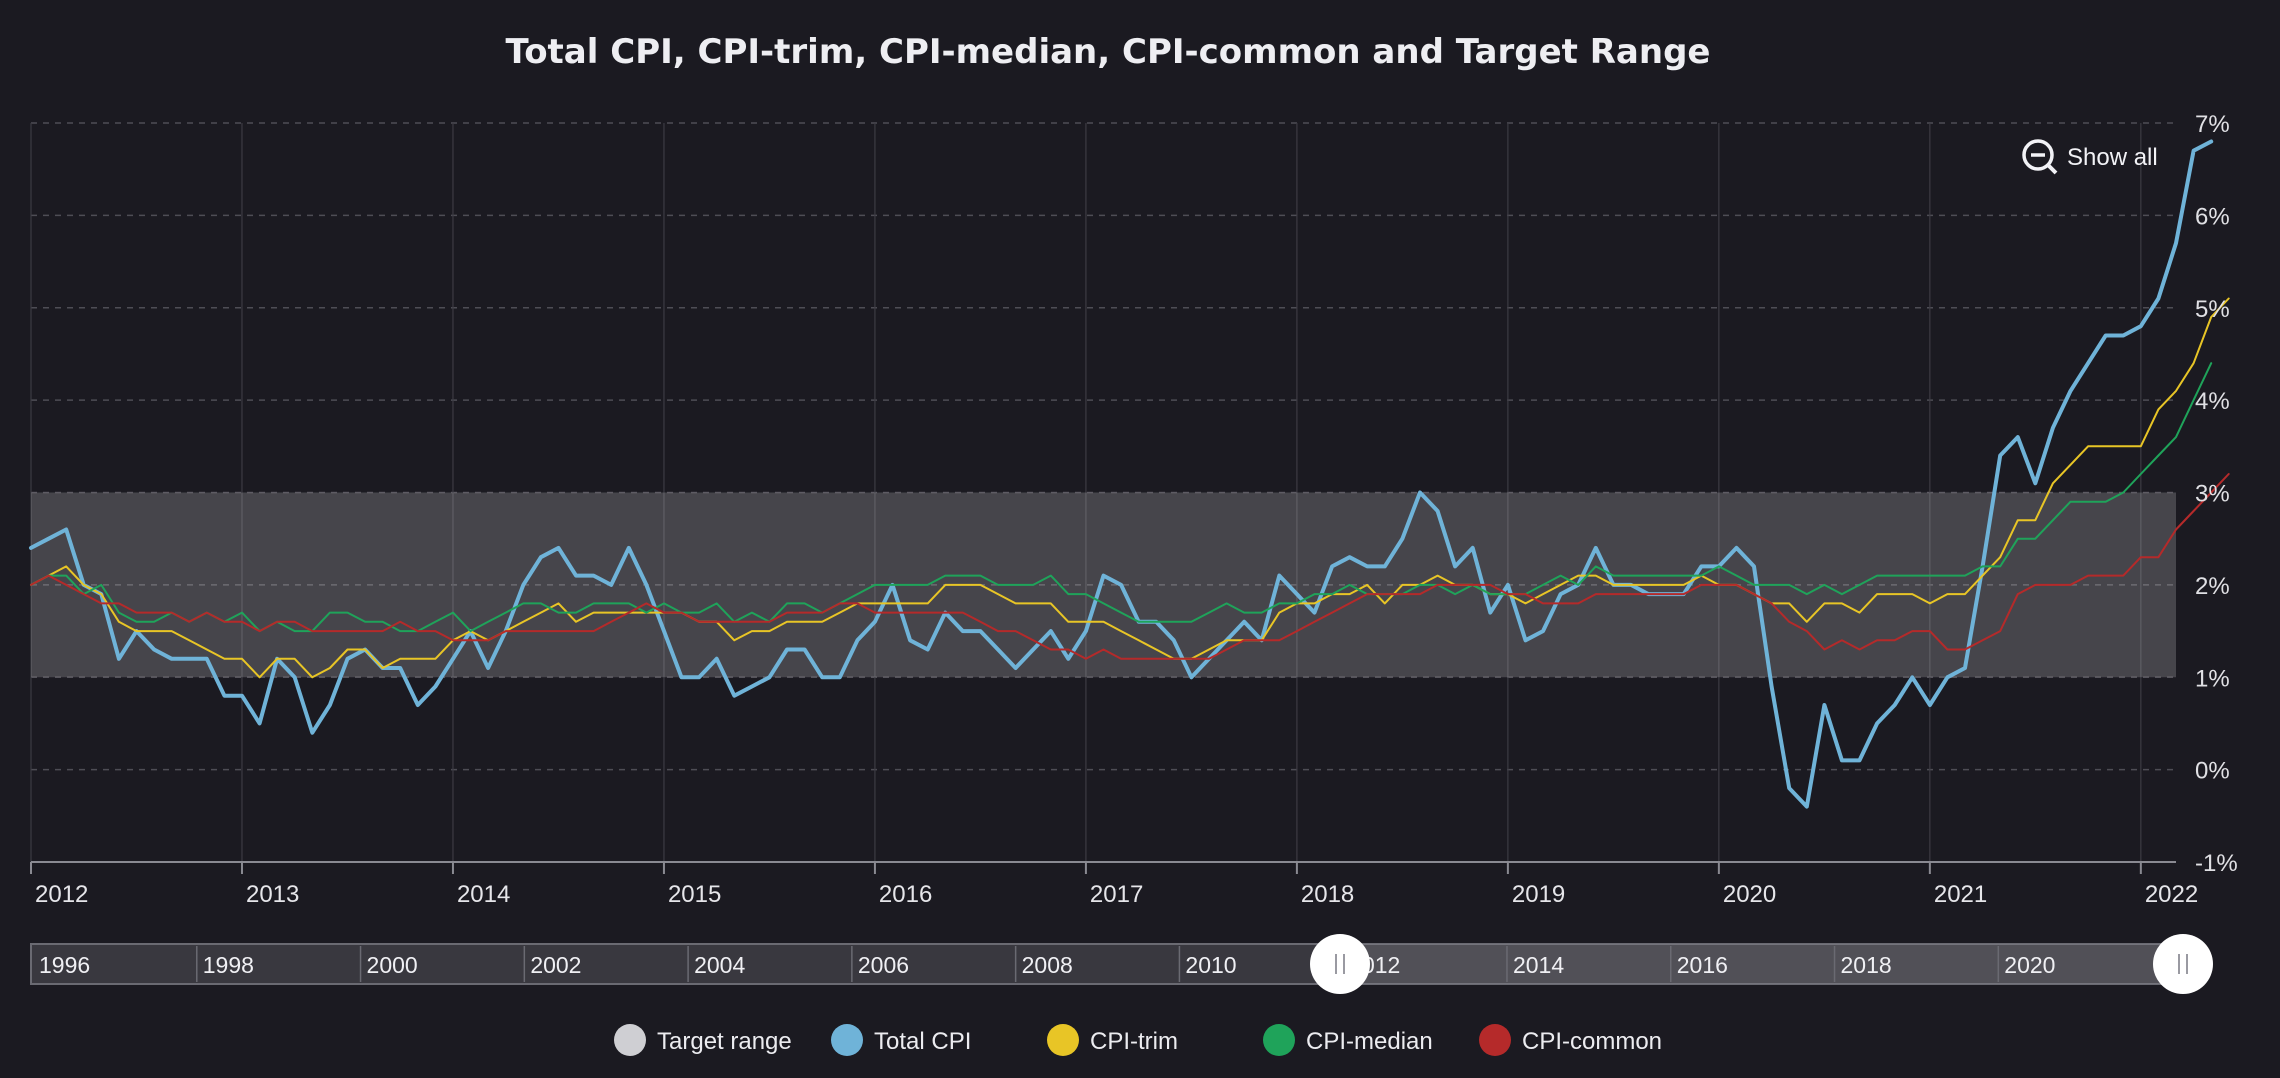 The height and width of the screenshot is (1078, 2280). What do you see at coordinates (694, 894) in the screenshot?
I see `x-tick-label: 2015` at bounding box center [694, 894].